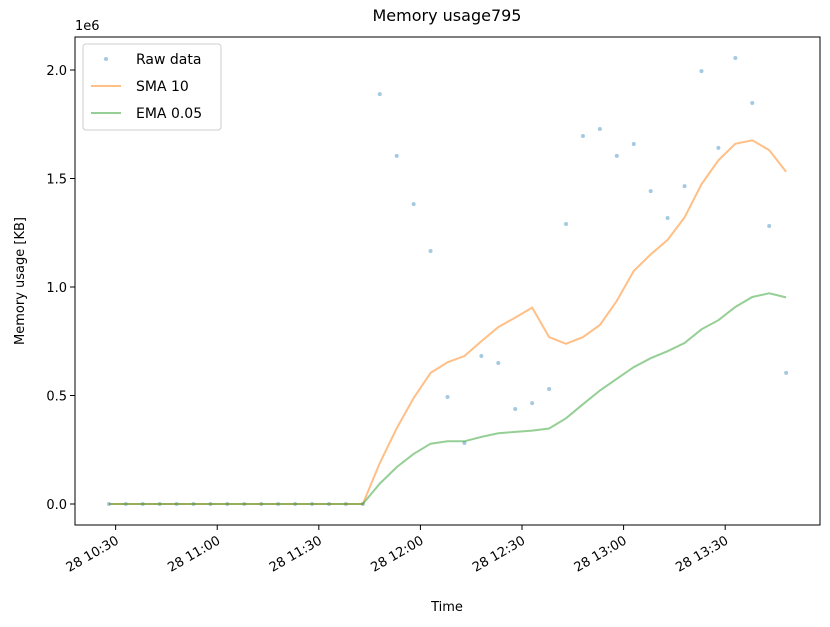 The height and width of the screenshot is (627, 830). I want to click on x-tick-label: 28 11:00, so click(194, 554).